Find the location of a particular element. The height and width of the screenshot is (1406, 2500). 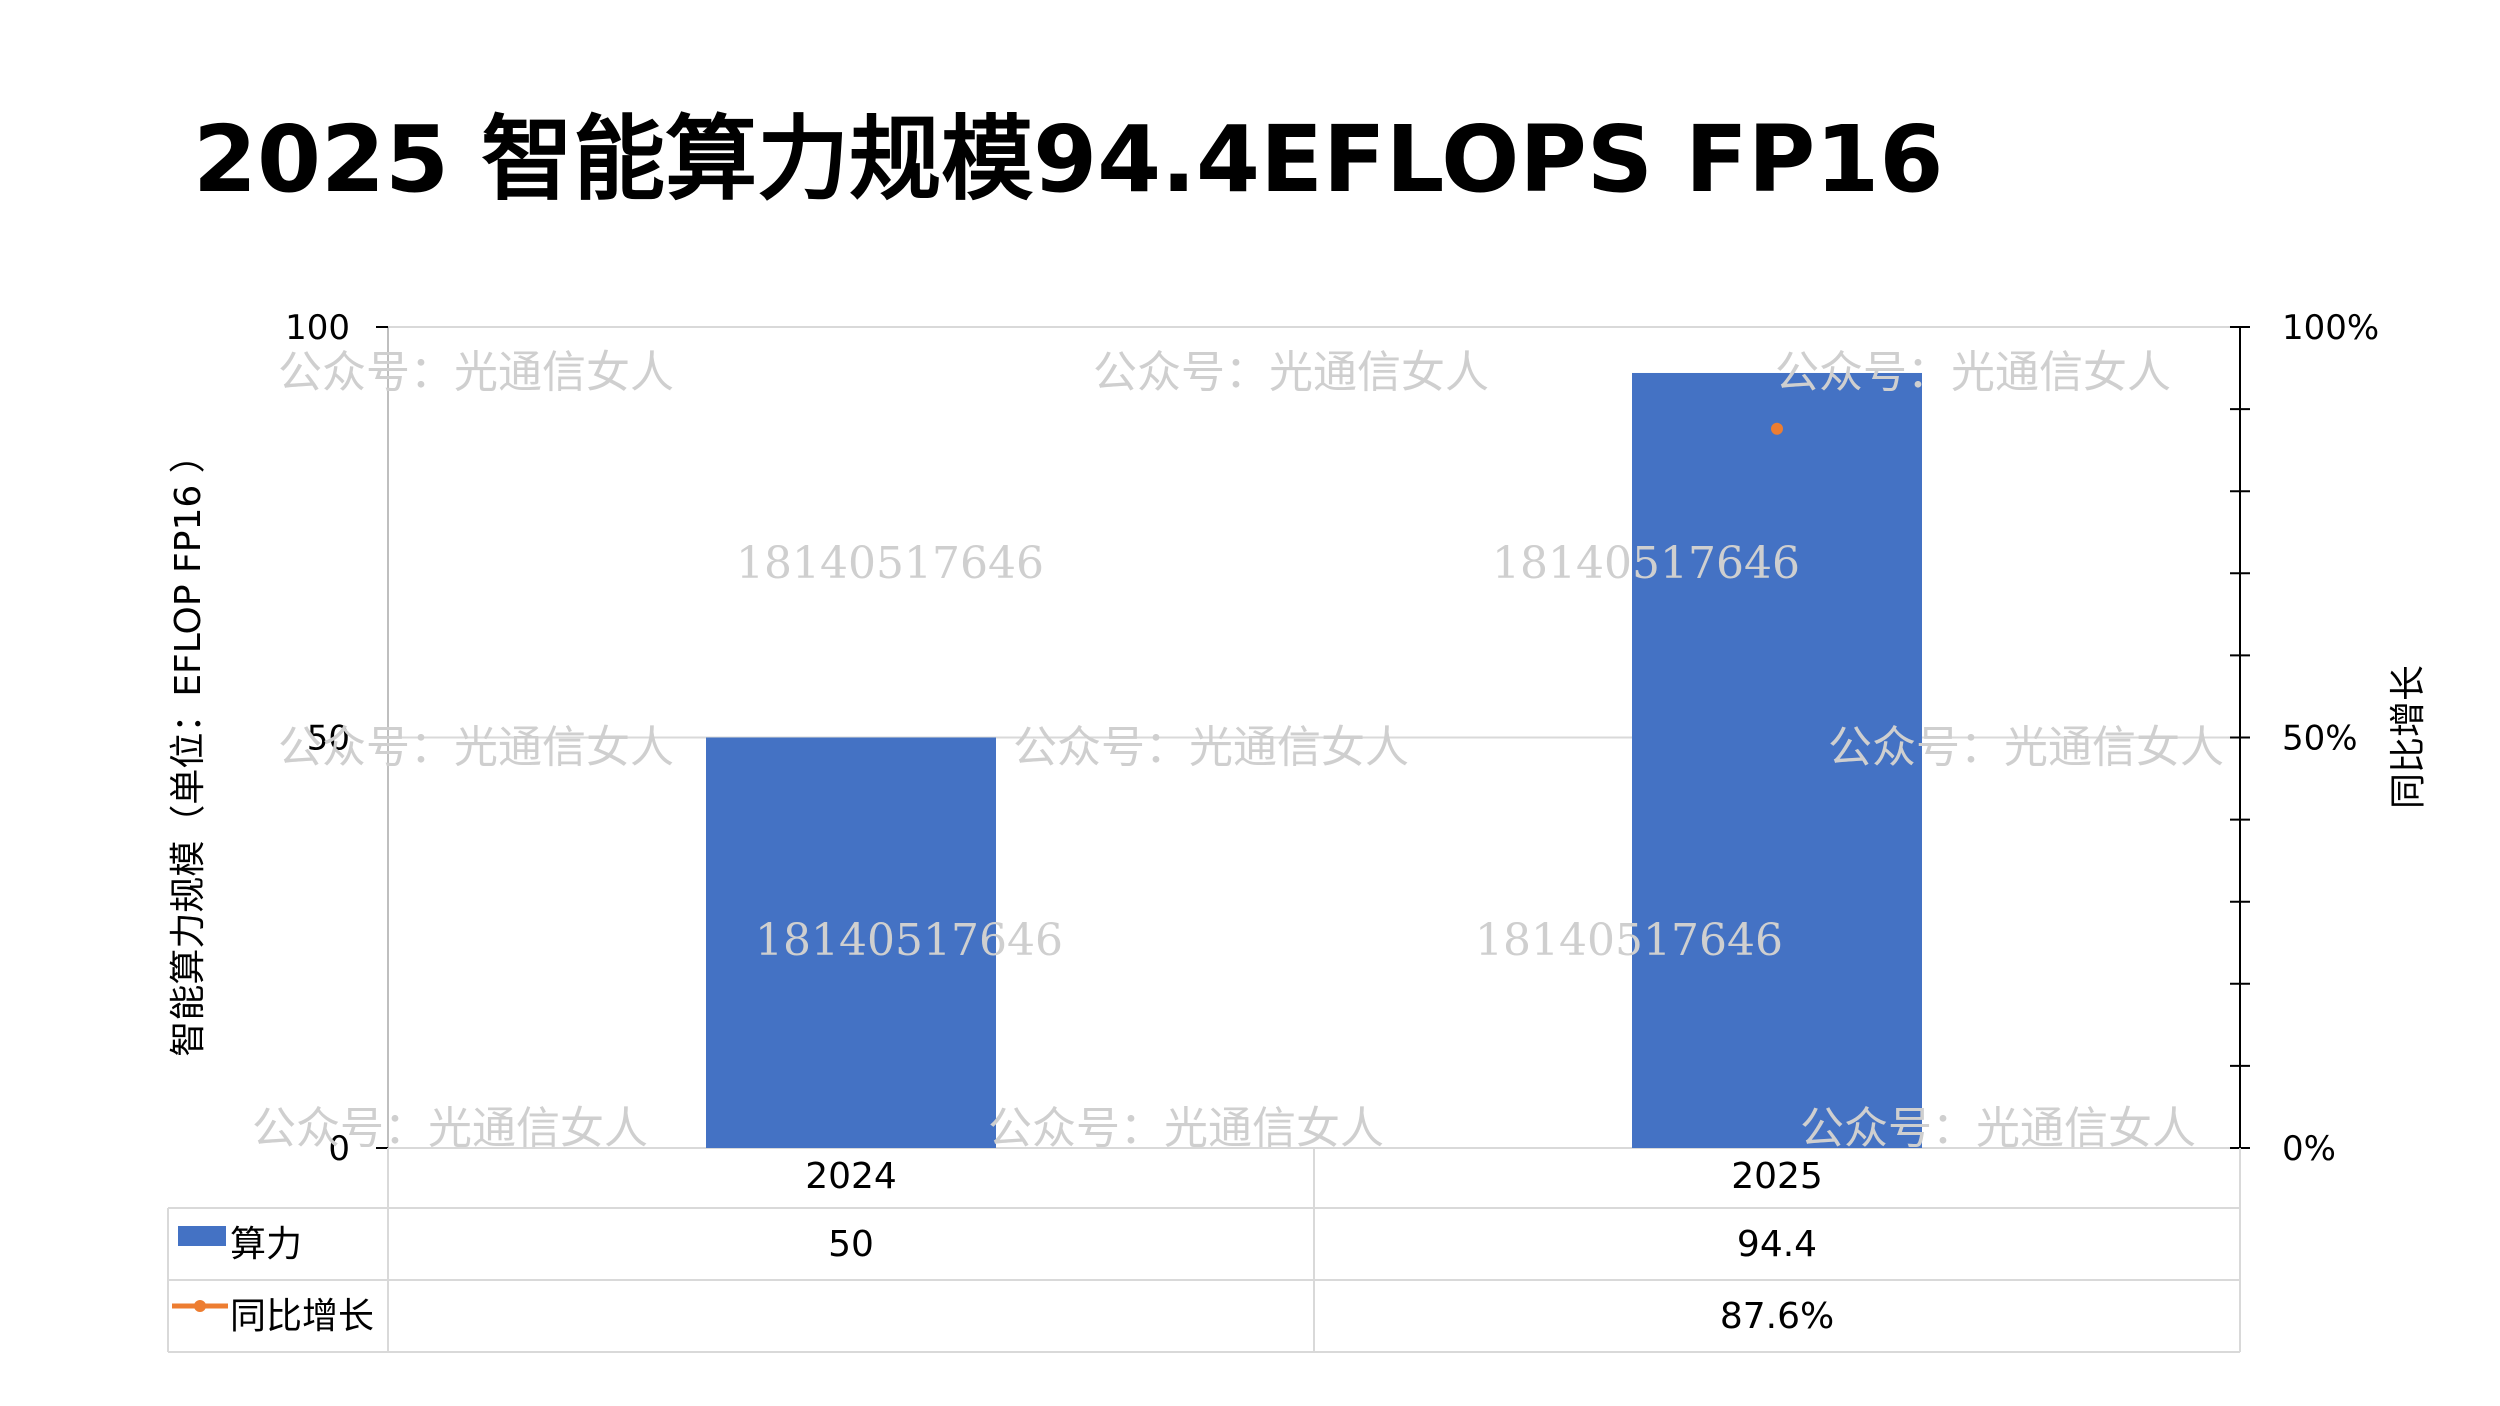

legend-key-marker is located at coordinates (200, 1306).